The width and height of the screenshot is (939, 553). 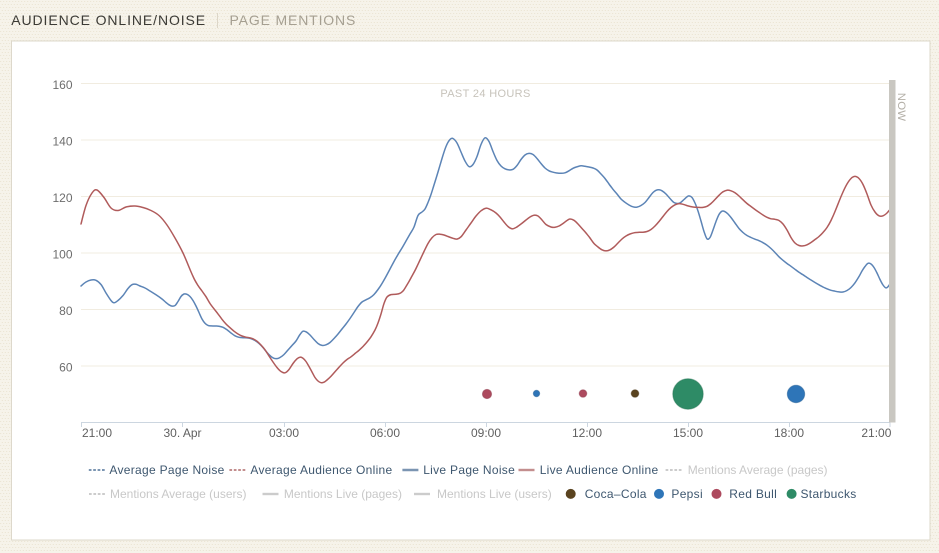 I want to click on svg-text: 160, so click(x=62, y=85).